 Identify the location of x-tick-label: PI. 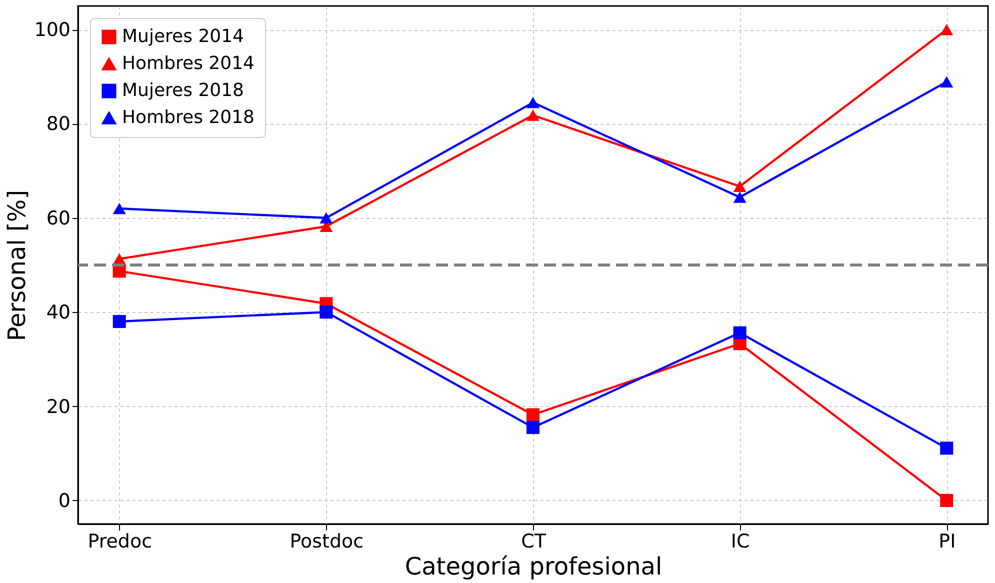
(947, 541).